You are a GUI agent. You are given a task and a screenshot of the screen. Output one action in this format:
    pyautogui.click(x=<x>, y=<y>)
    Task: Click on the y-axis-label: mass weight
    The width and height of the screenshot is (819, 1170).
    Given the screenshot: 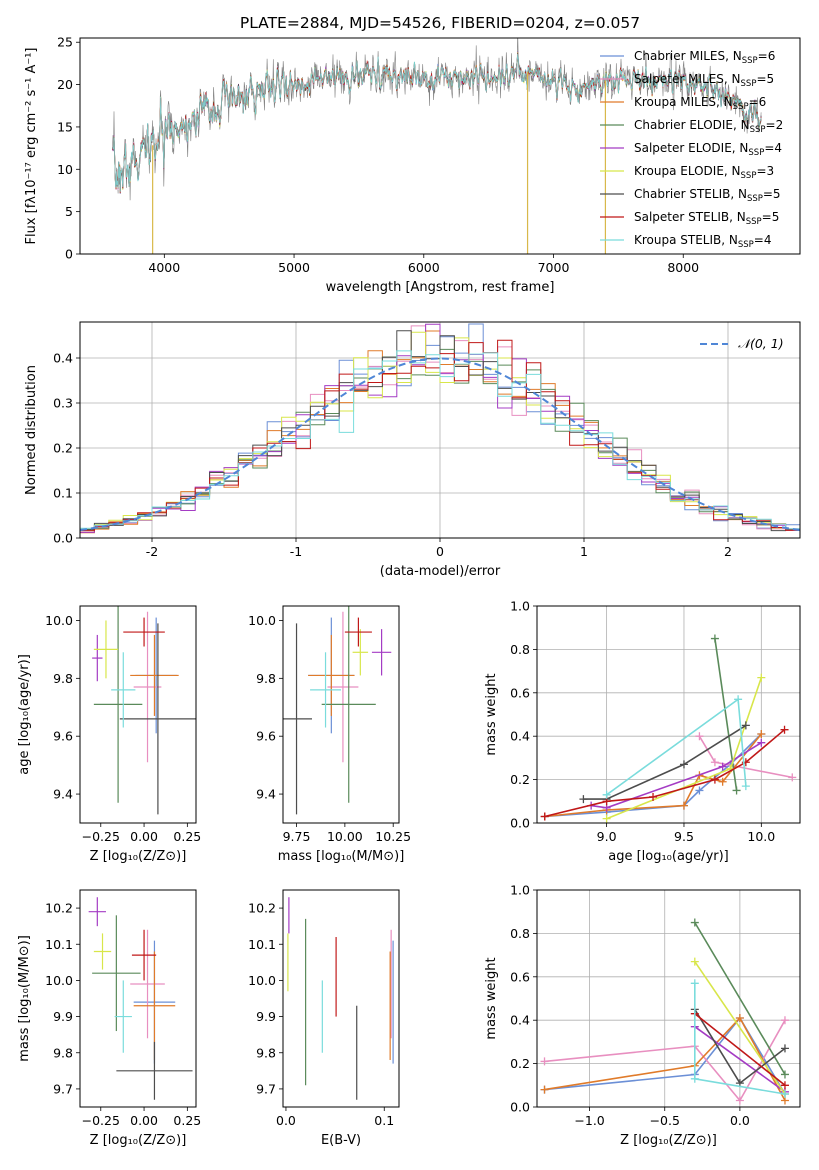 What is the action you would take?
    pyautogui.click(x=491, y=998)
    